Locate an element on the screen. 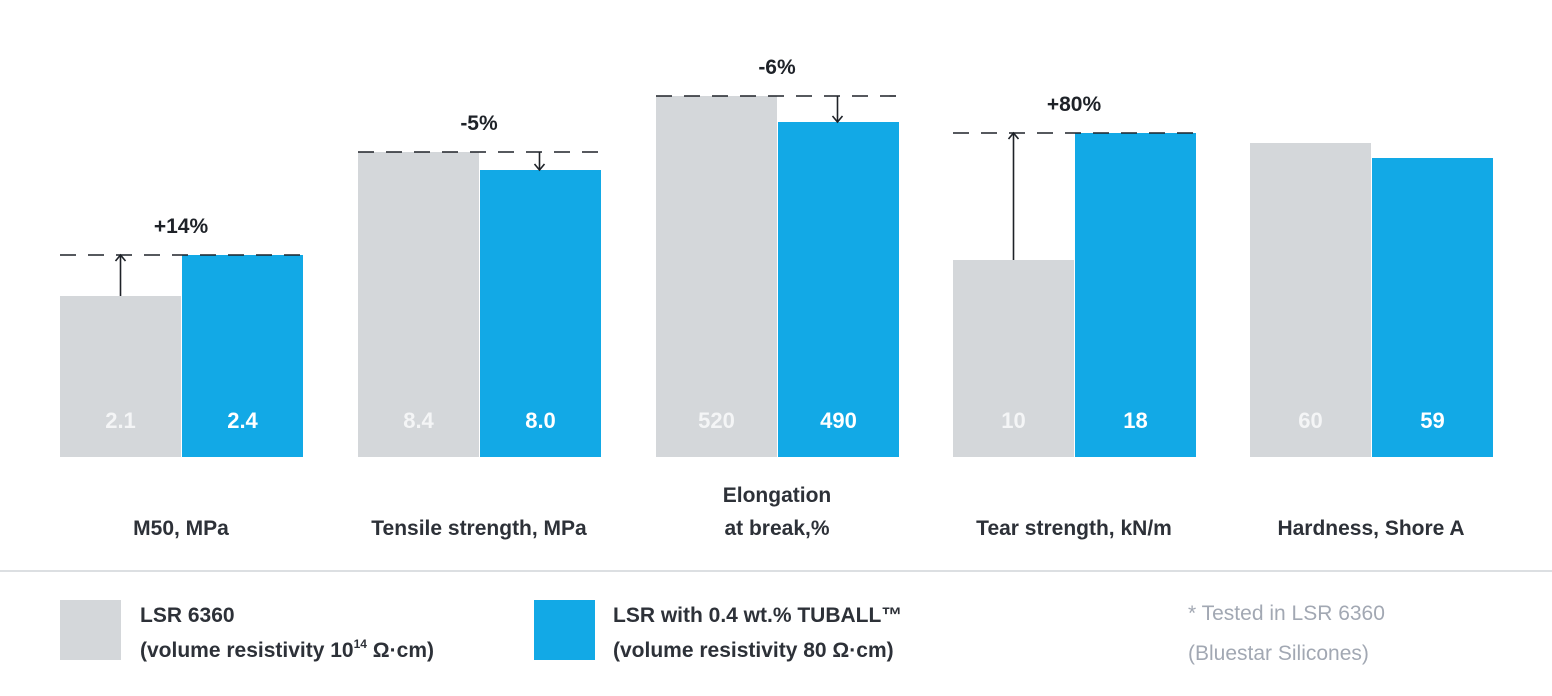 The width and height of the screenshot is (1552, 696). change-label: +14% is located at coordinates (181, 226).